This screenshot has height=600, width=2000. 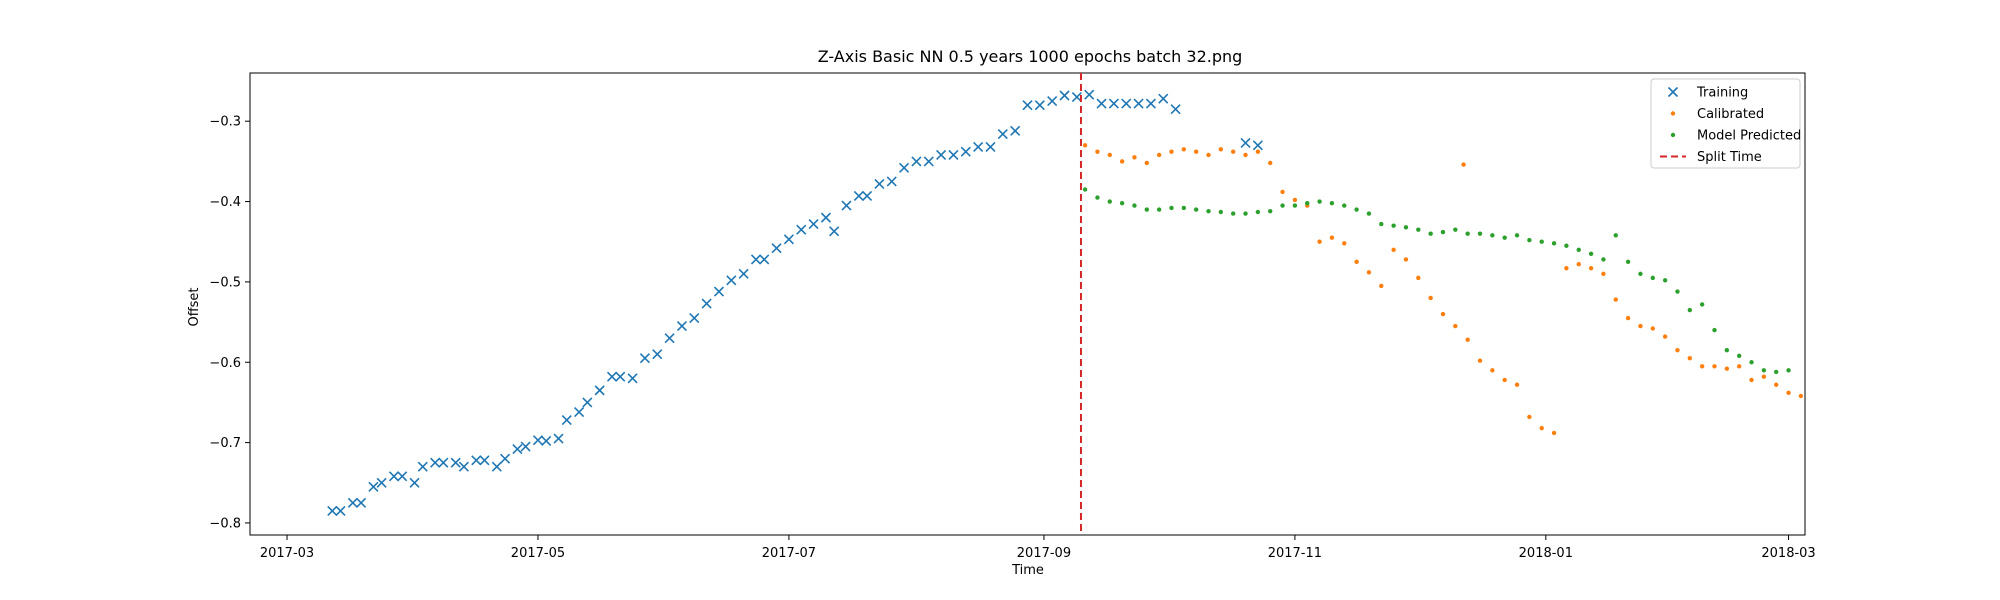 What do you see at coordinates (225, 202) in the screenshot?
I see `y-tick-label: −0.4` at bounding box center [225, 202].